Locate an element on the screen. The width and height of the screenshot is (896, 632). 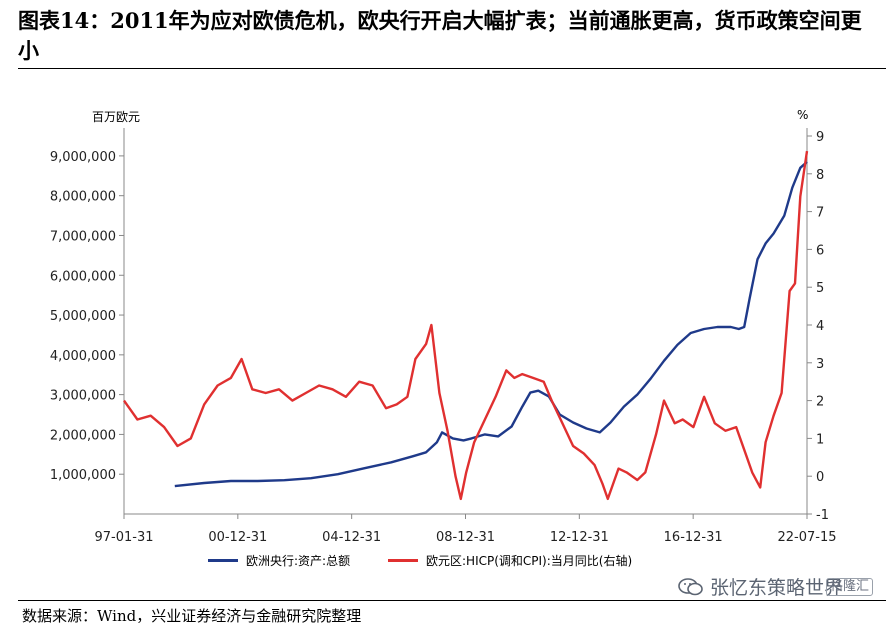
right-tick-label: 0 is located at coordinates (820, 477).